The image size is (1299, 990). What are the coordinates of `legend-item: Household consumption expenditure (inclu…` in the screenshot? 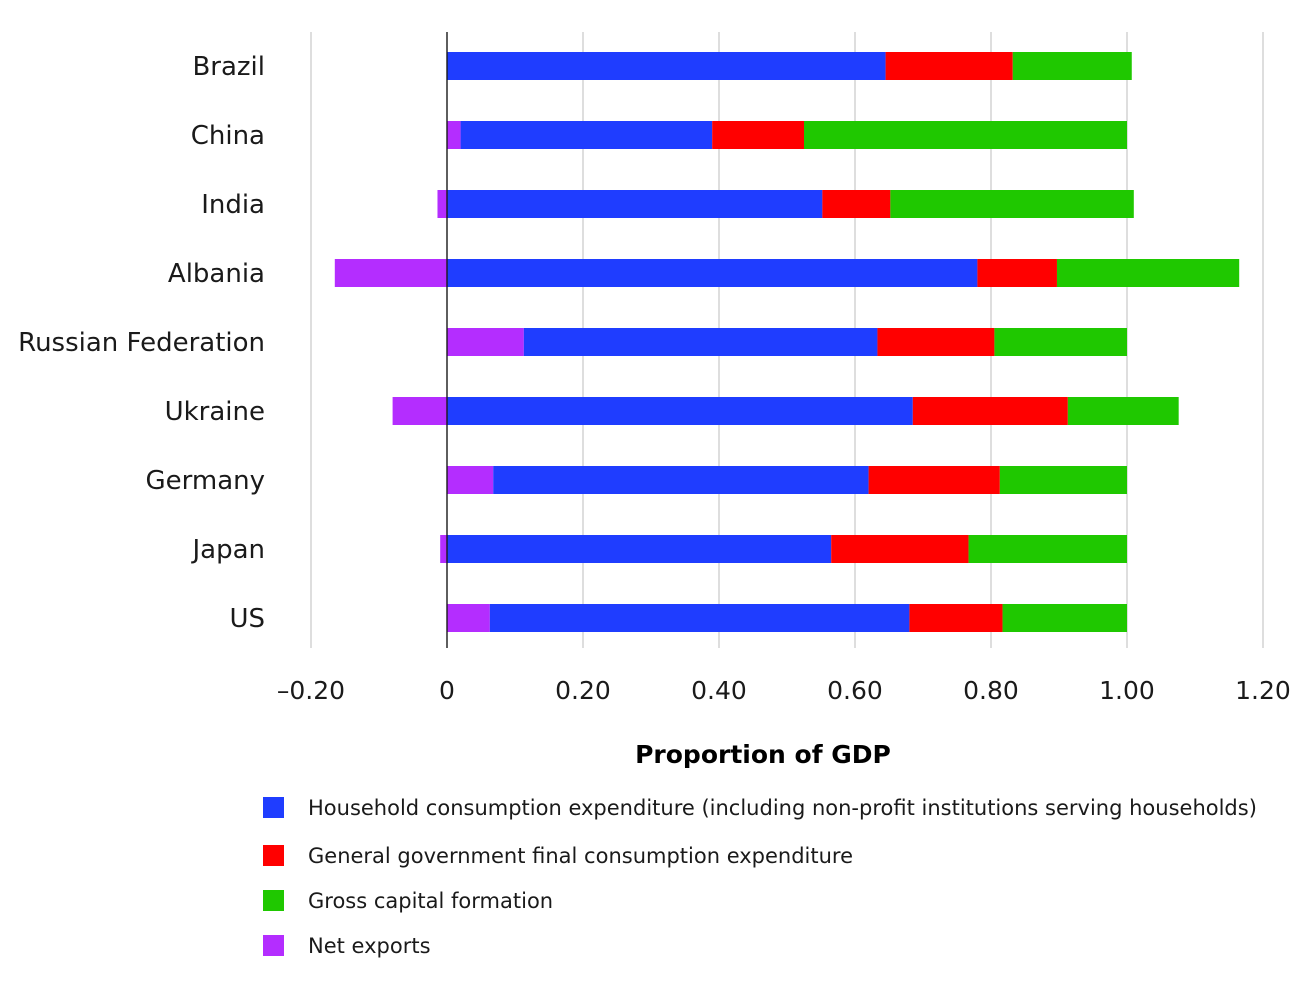 It's located at (760, 808).